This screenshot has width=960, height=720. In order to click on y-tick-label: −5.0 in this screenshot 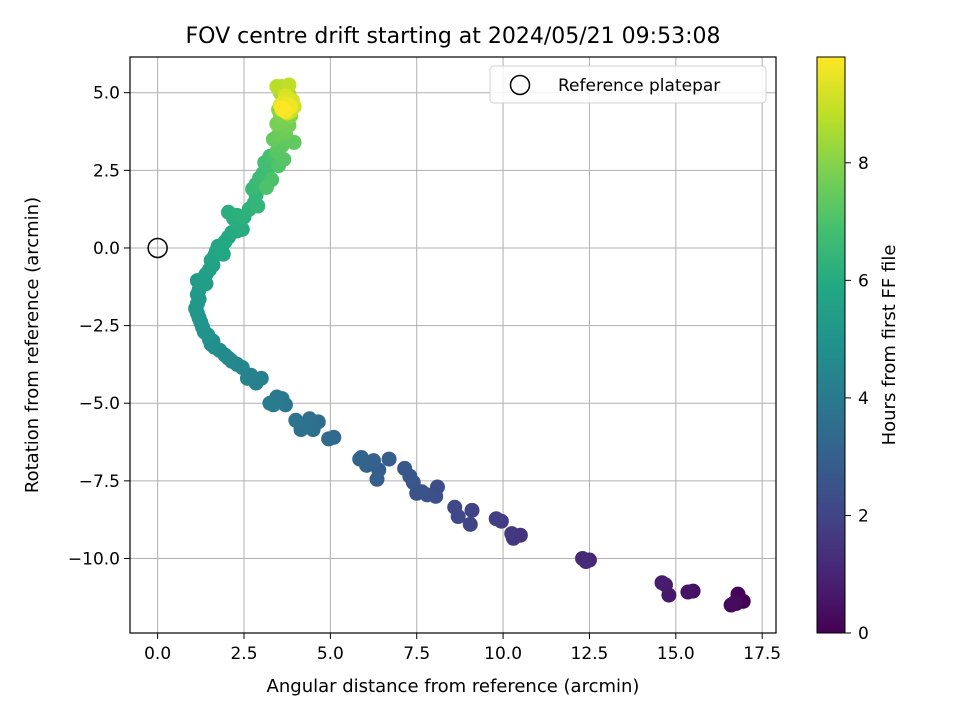, I will do `click(99, 404)`.